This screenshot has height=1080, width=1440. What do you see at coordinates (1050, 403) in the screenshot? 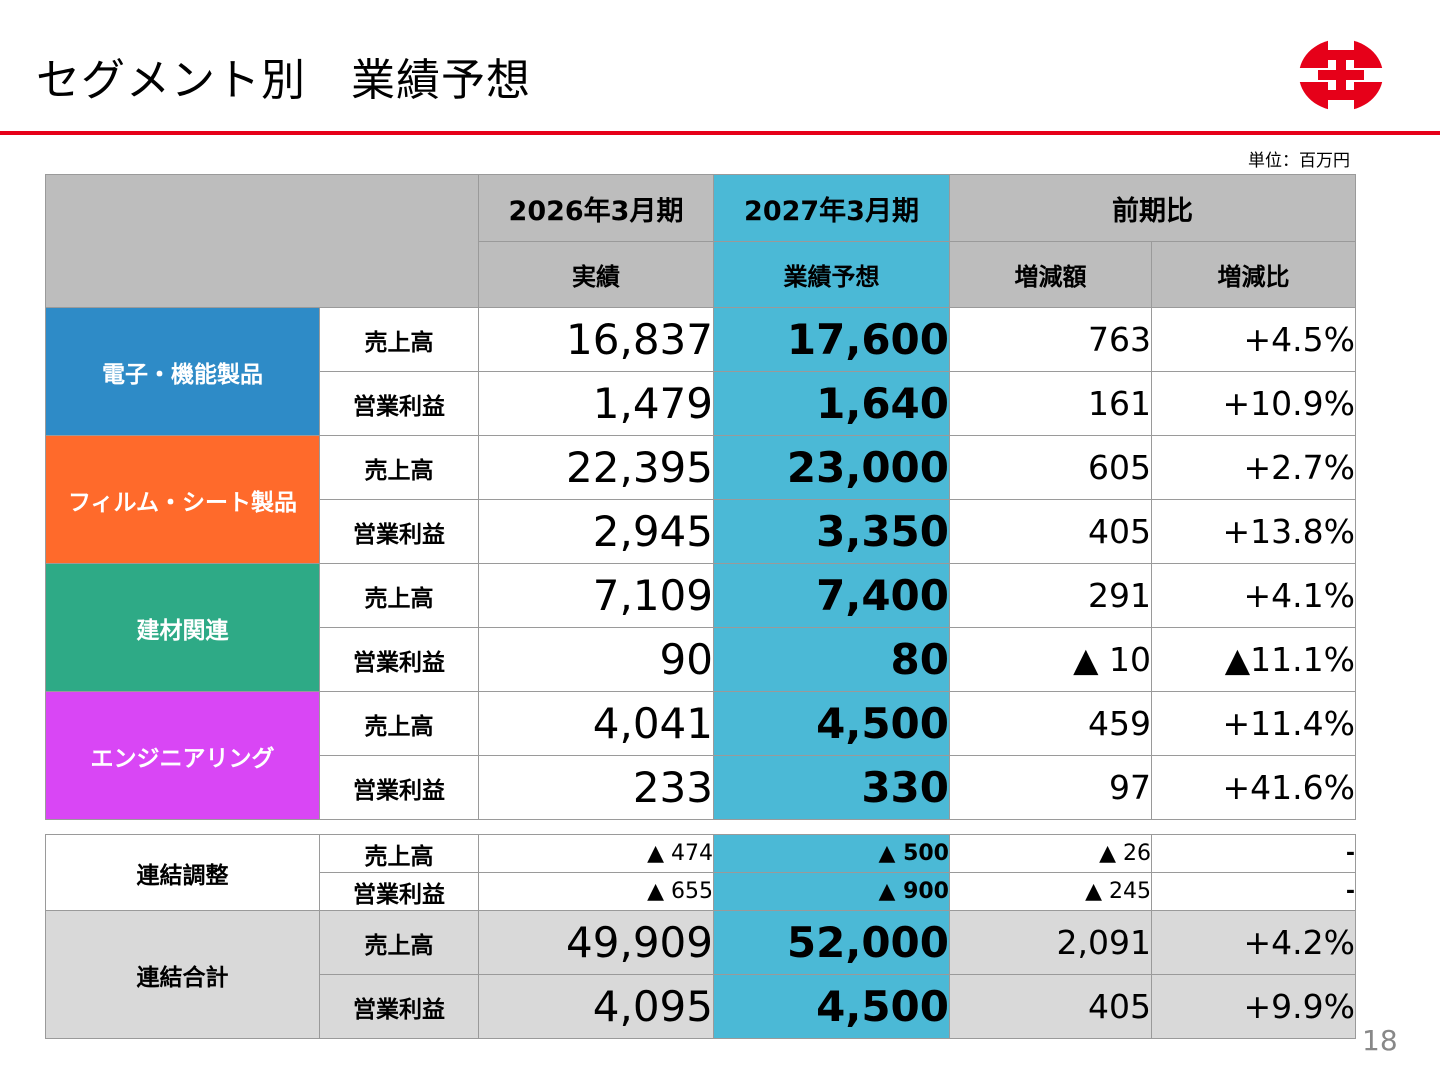
I see `diff-value: 161` at bounding box center [1050, 403].